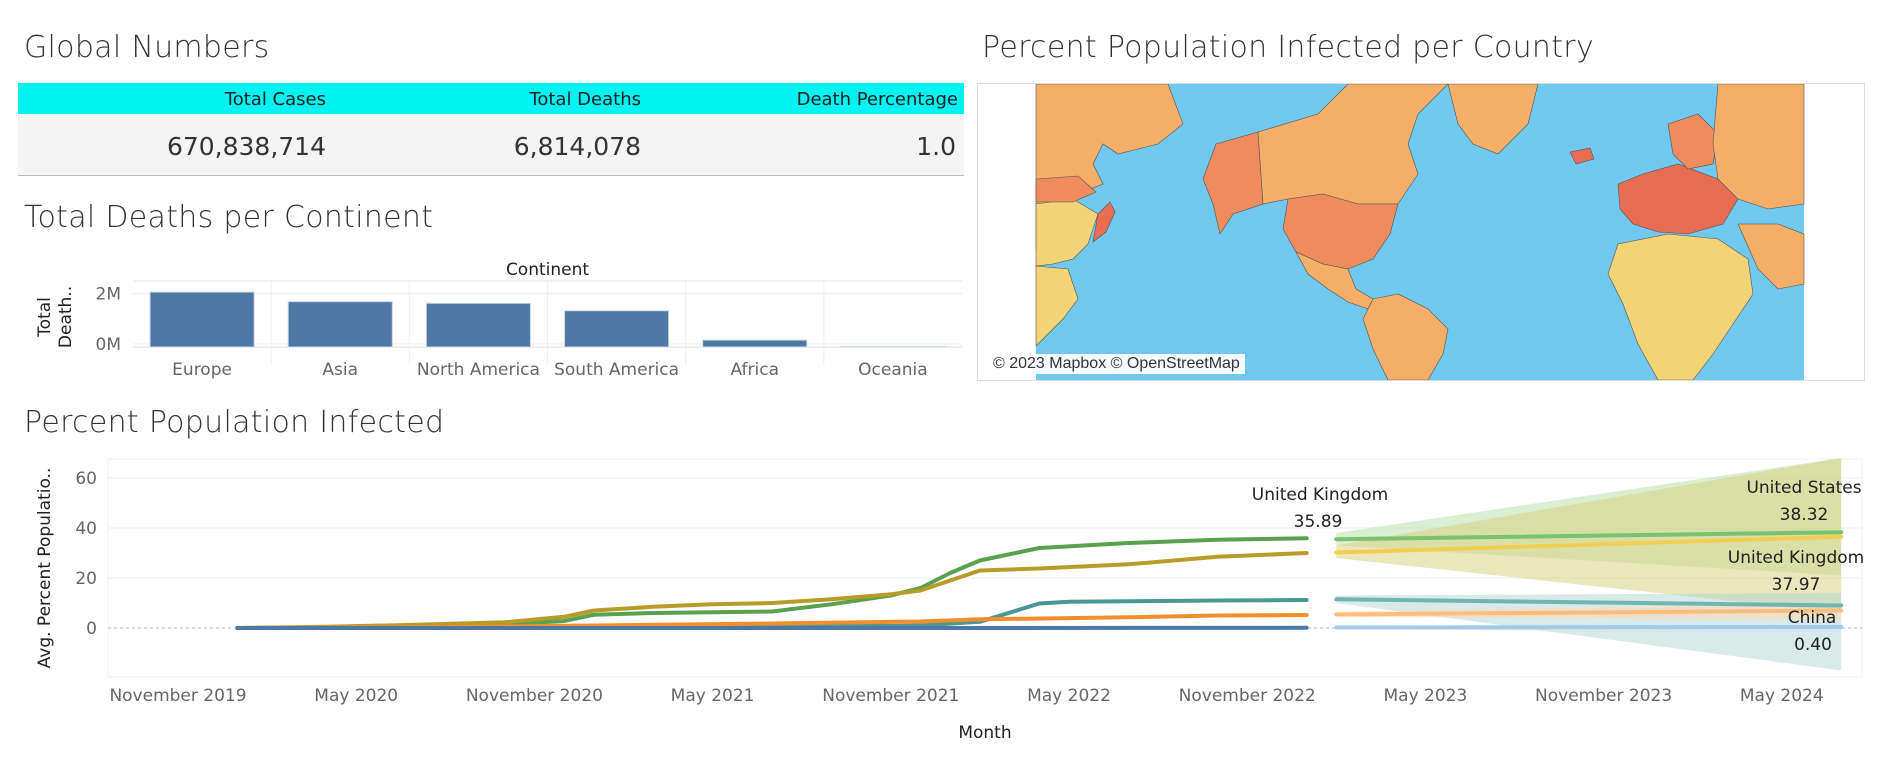 Image resolution: width=1880 pixels, height=771 pixels. I want to click on bar-asia, so click(340, 324).